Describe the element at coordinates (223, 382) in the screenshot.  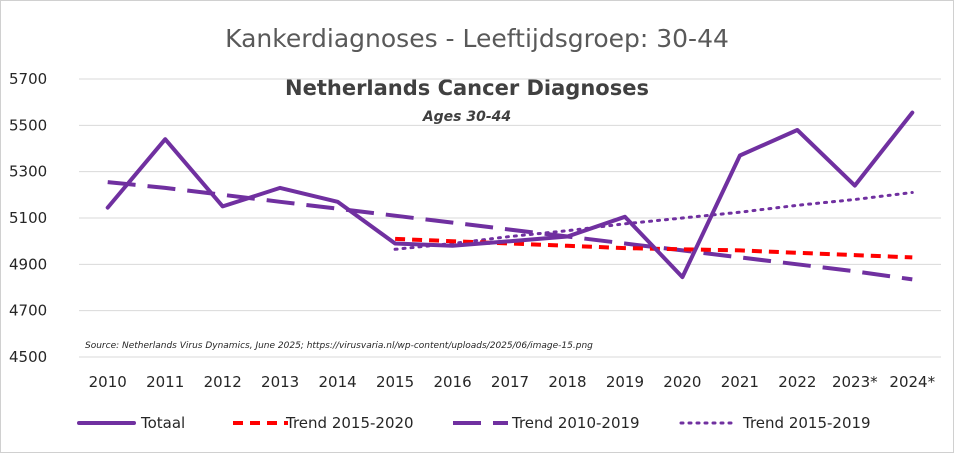
I see `x-tick-label: 2012` at that location.